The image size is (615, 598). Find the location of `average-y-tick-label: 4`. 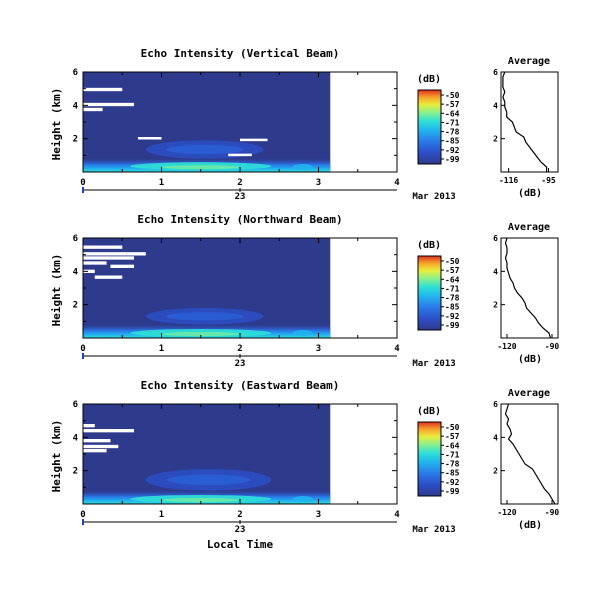

average-y-tick-label: 4 is located at coordinates (495, 271).